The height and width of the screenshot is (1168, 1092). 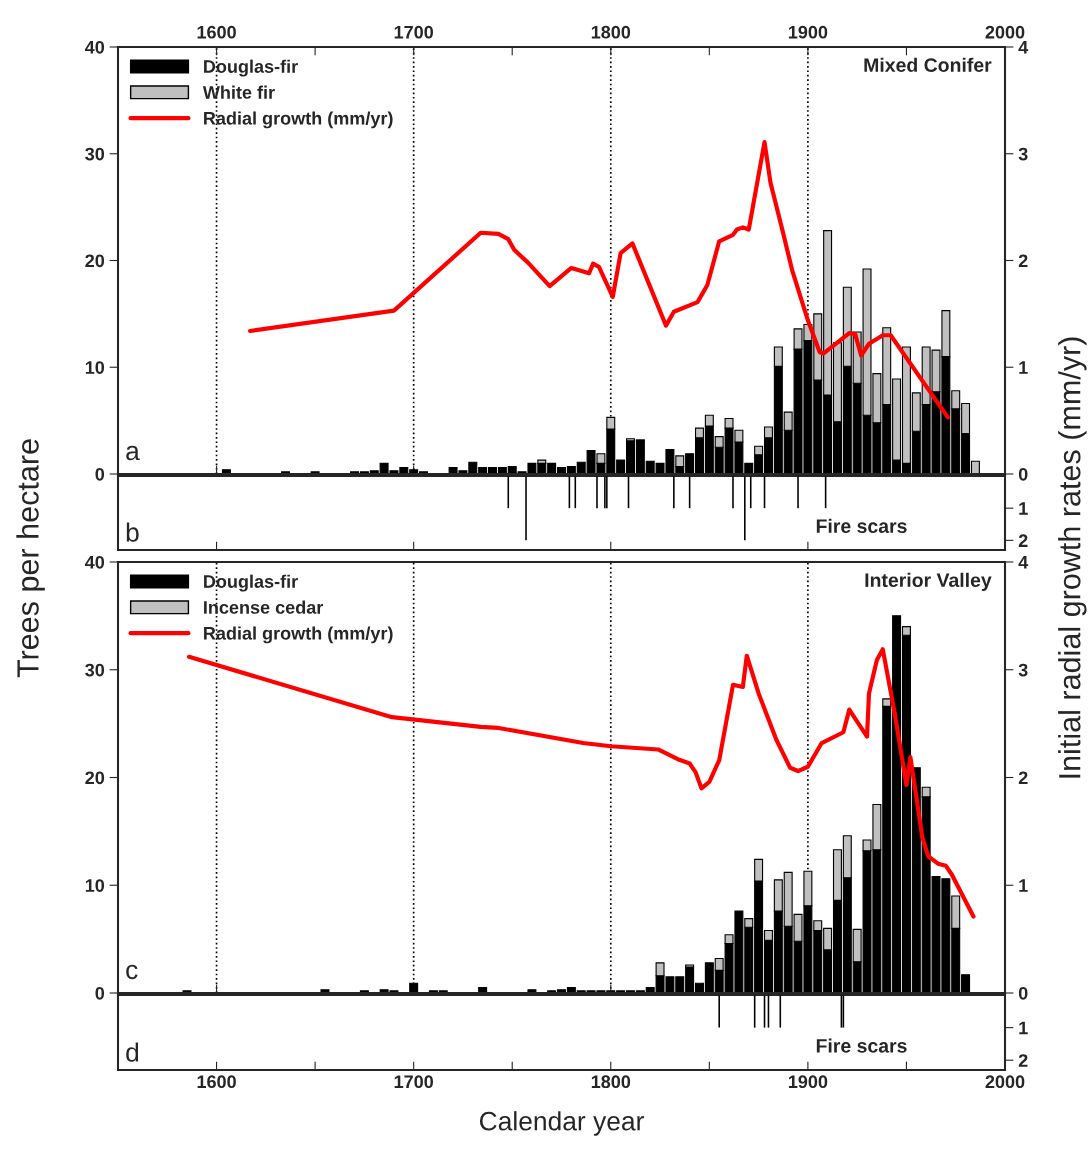 I want to click on legend-label: Incense cedar, so click(x=264, y=607).